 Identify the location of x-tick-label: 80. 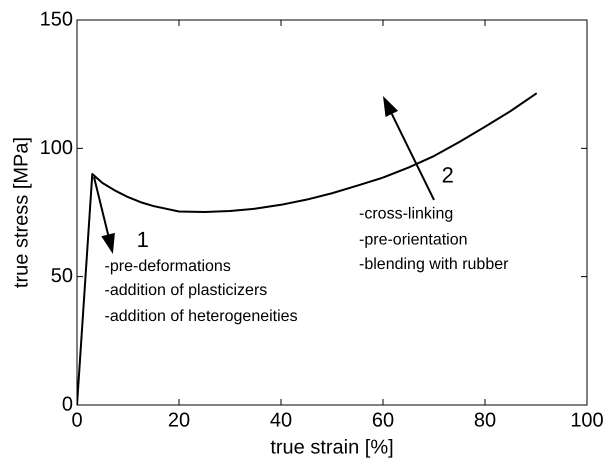
(485, 421).